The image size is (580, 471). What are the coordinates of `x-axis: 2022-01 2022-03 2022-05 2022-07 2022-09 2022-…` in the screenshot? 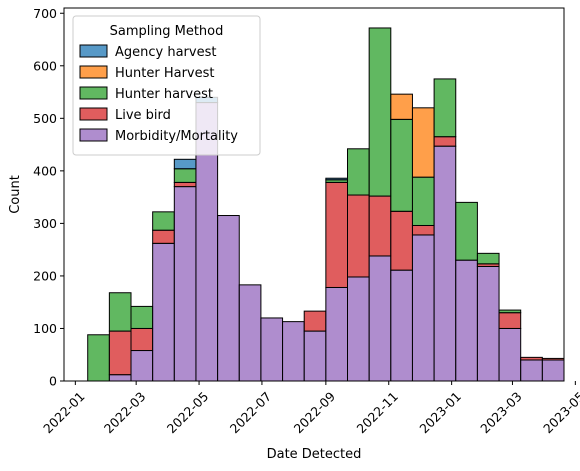 It's located at (310, 408).